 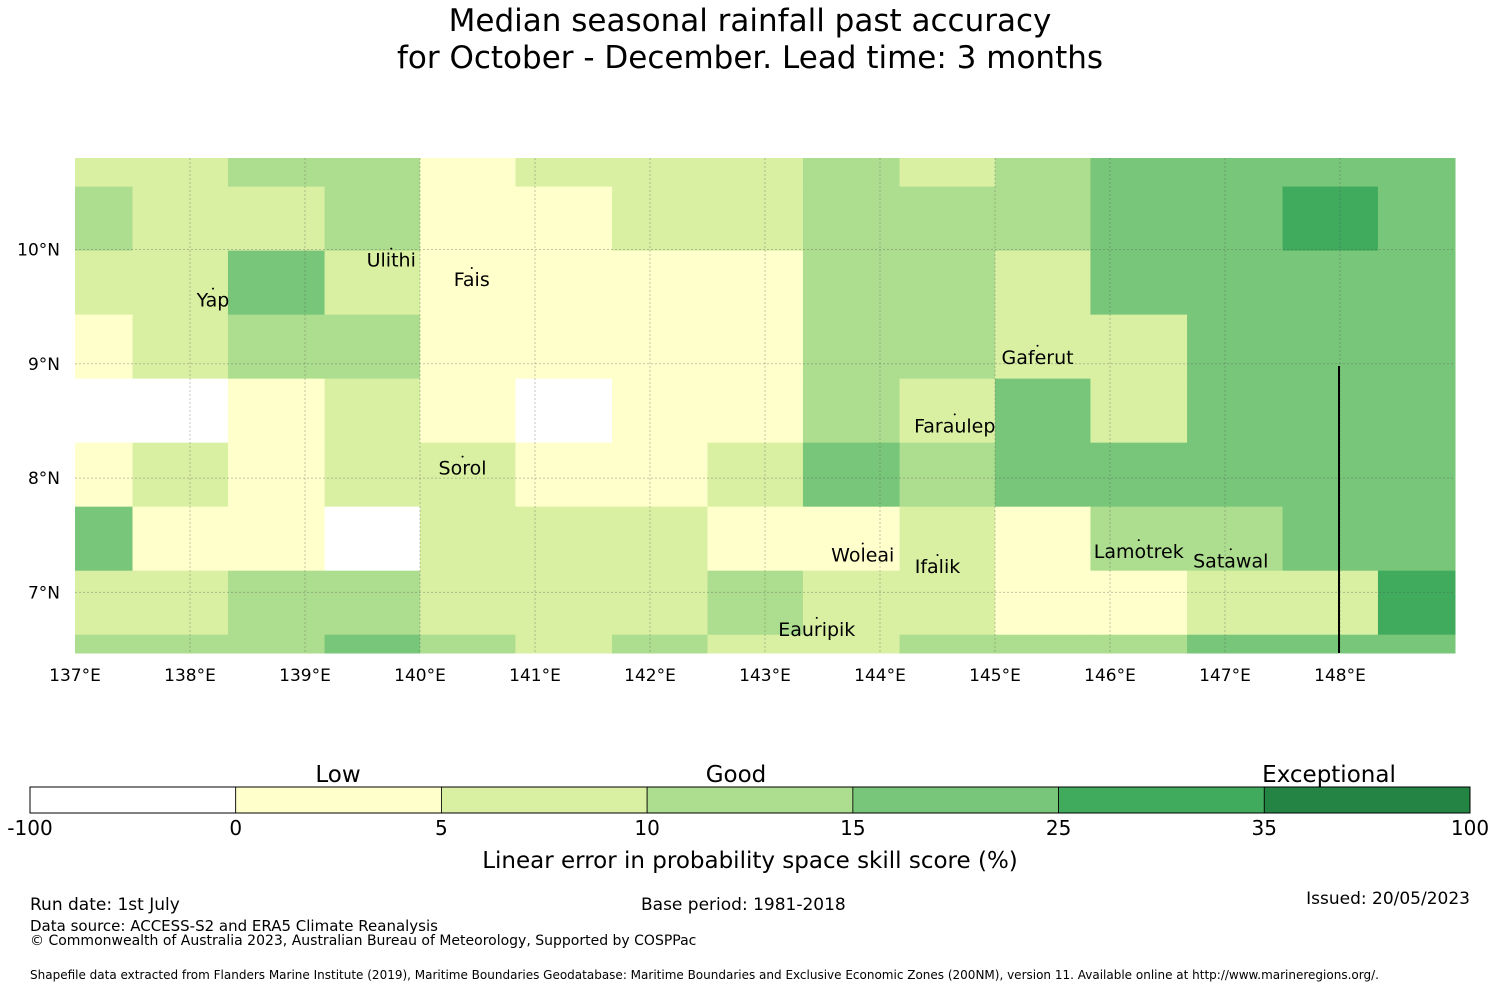 I want to click on colorbar-tick-label: 100, so click(x=1470, y=828).